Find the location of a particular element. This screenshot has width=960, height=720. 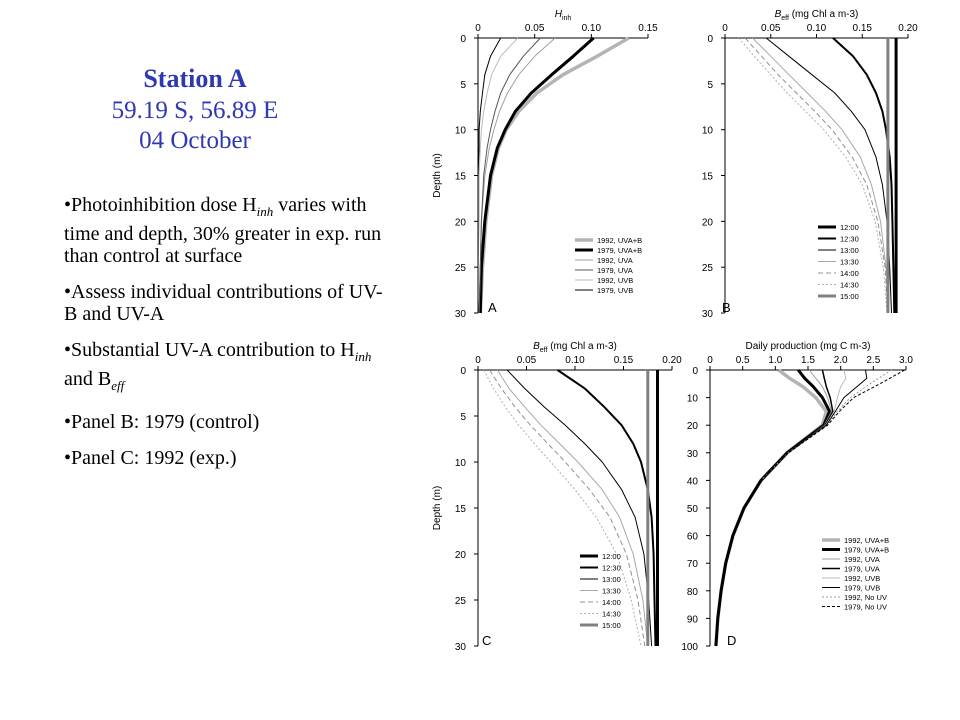

x-tick-label: 0.5 is located at coordinates (743, 360).